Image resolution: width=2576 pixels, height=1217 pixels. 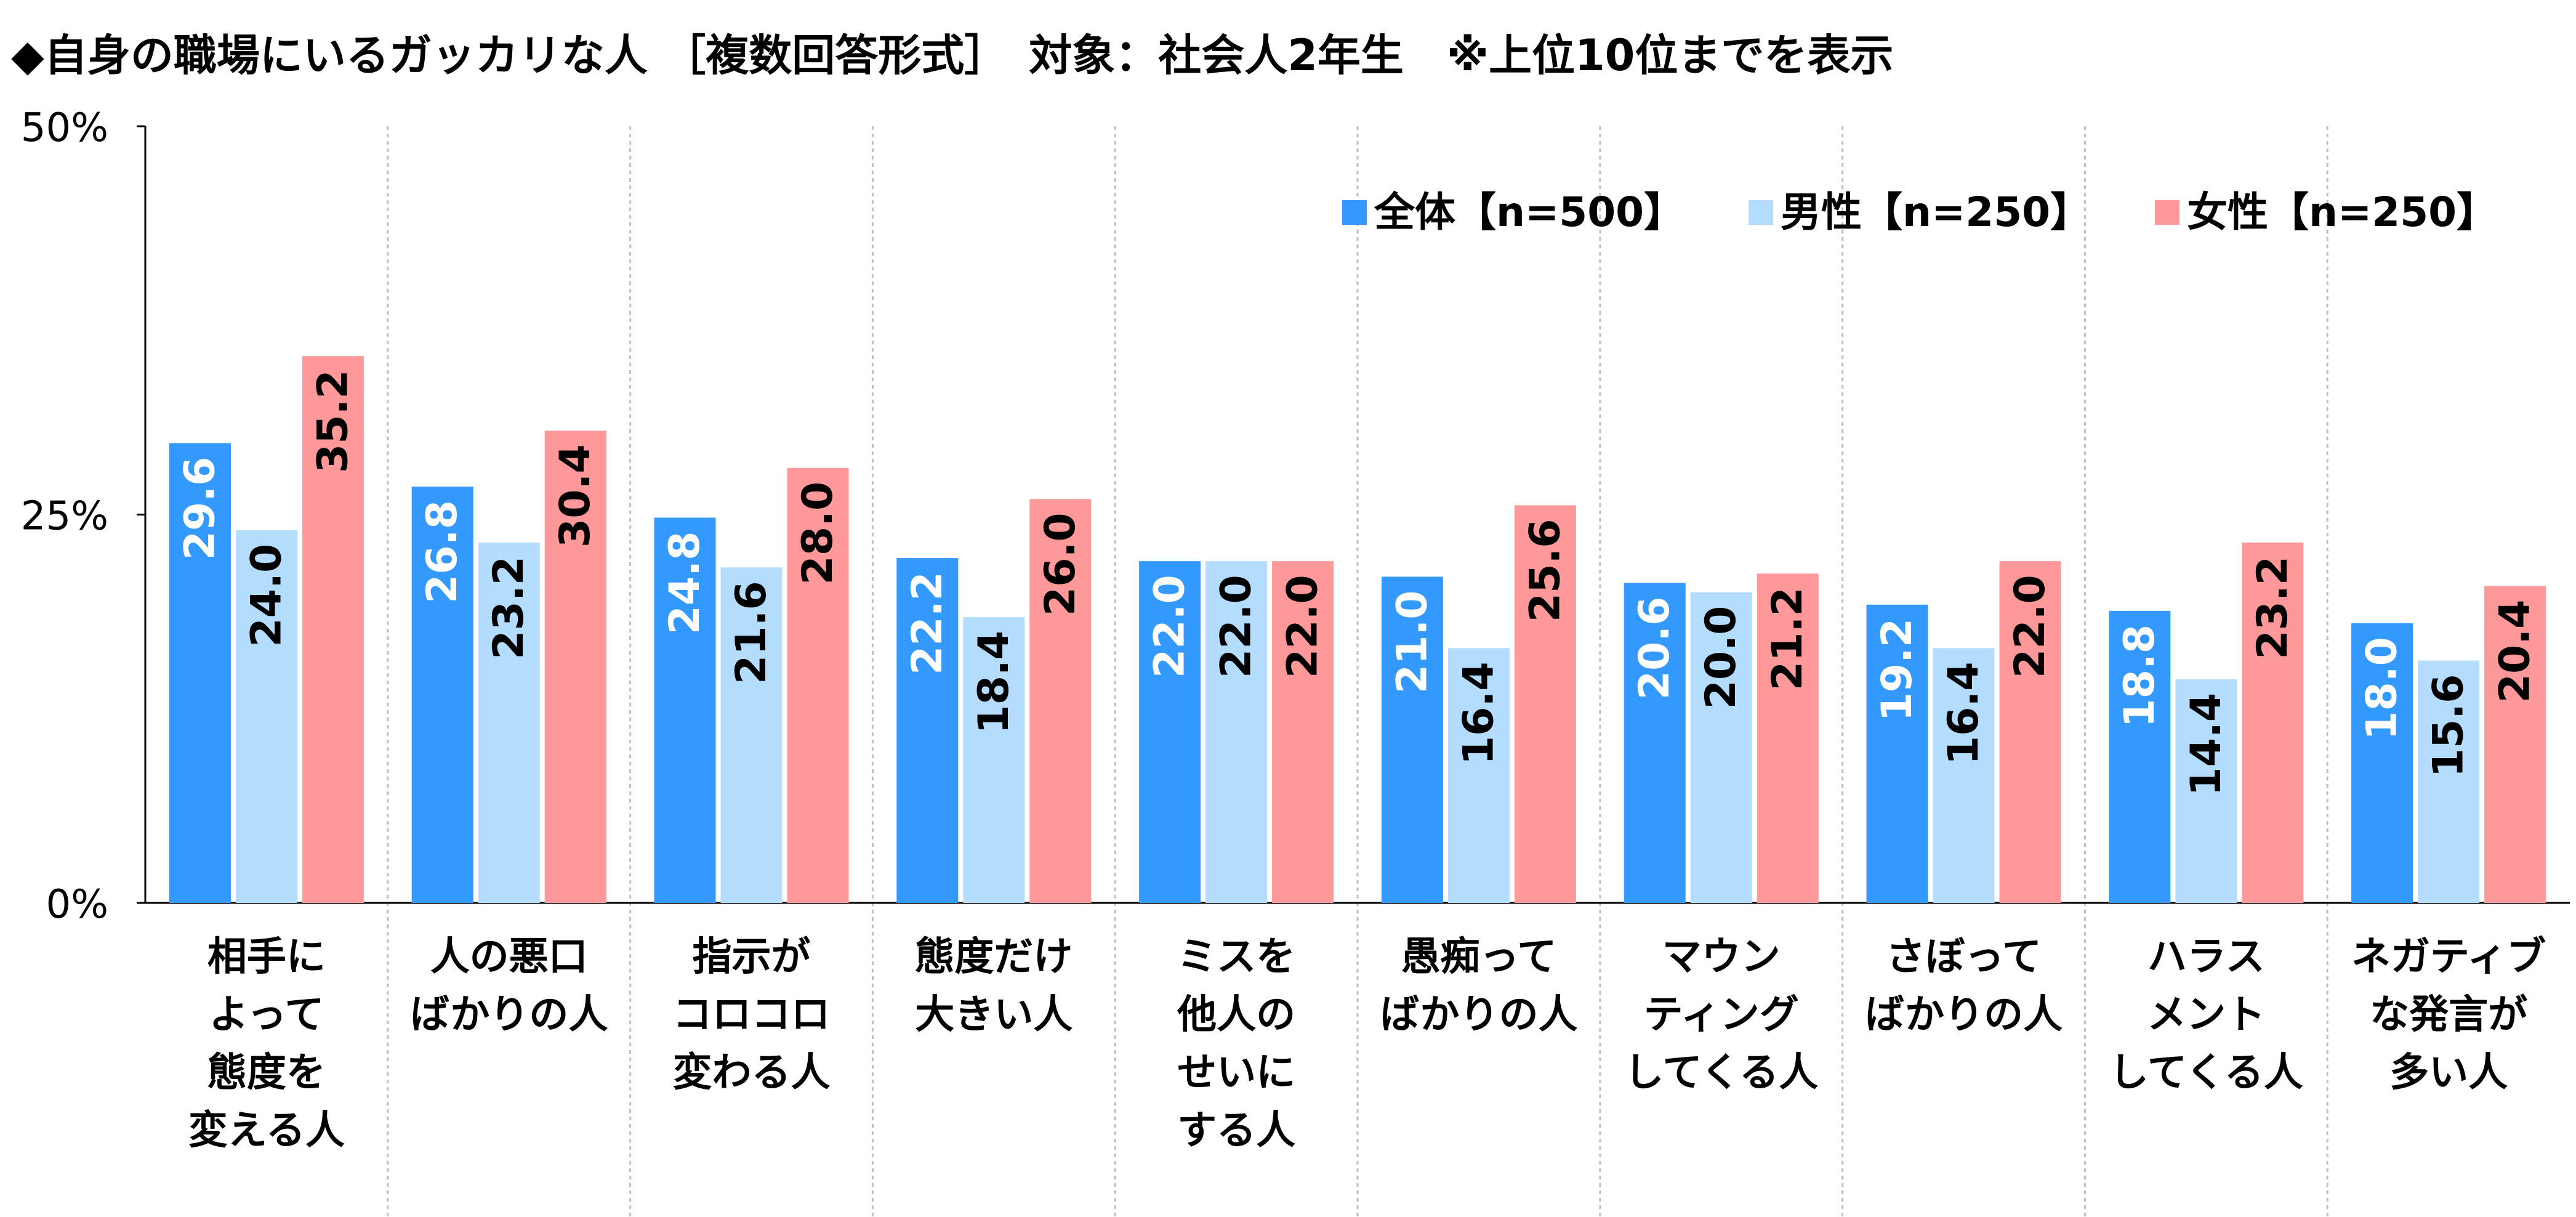 What do you see at coordinates (752, 1015) in the screenshot?
I see `x-tick-label: 指示がコロコロ変わる人` at bounding box center [752, 1015].